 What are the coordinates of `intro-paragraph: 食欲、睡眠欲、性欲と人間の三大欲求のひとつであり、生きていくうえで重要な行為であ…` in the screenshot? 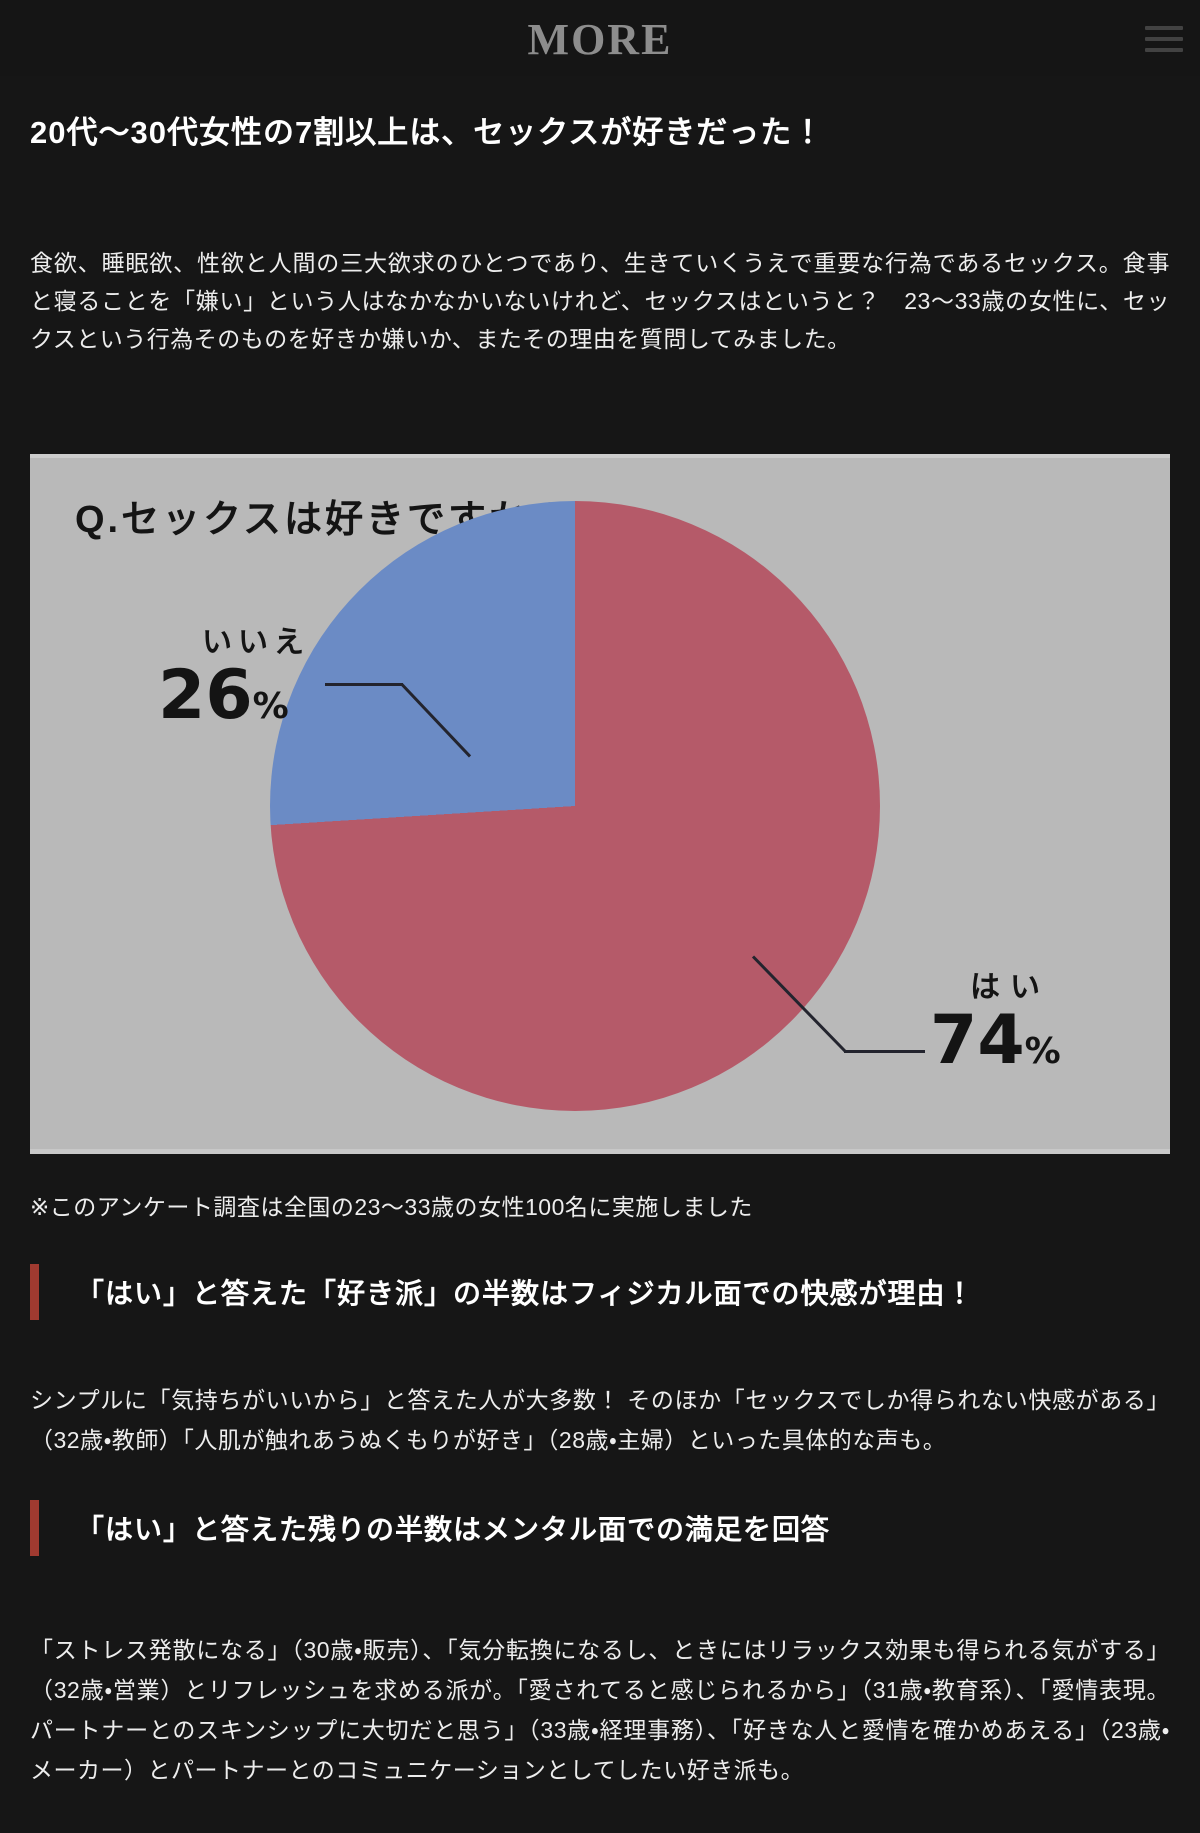 It's located at (600, 300).